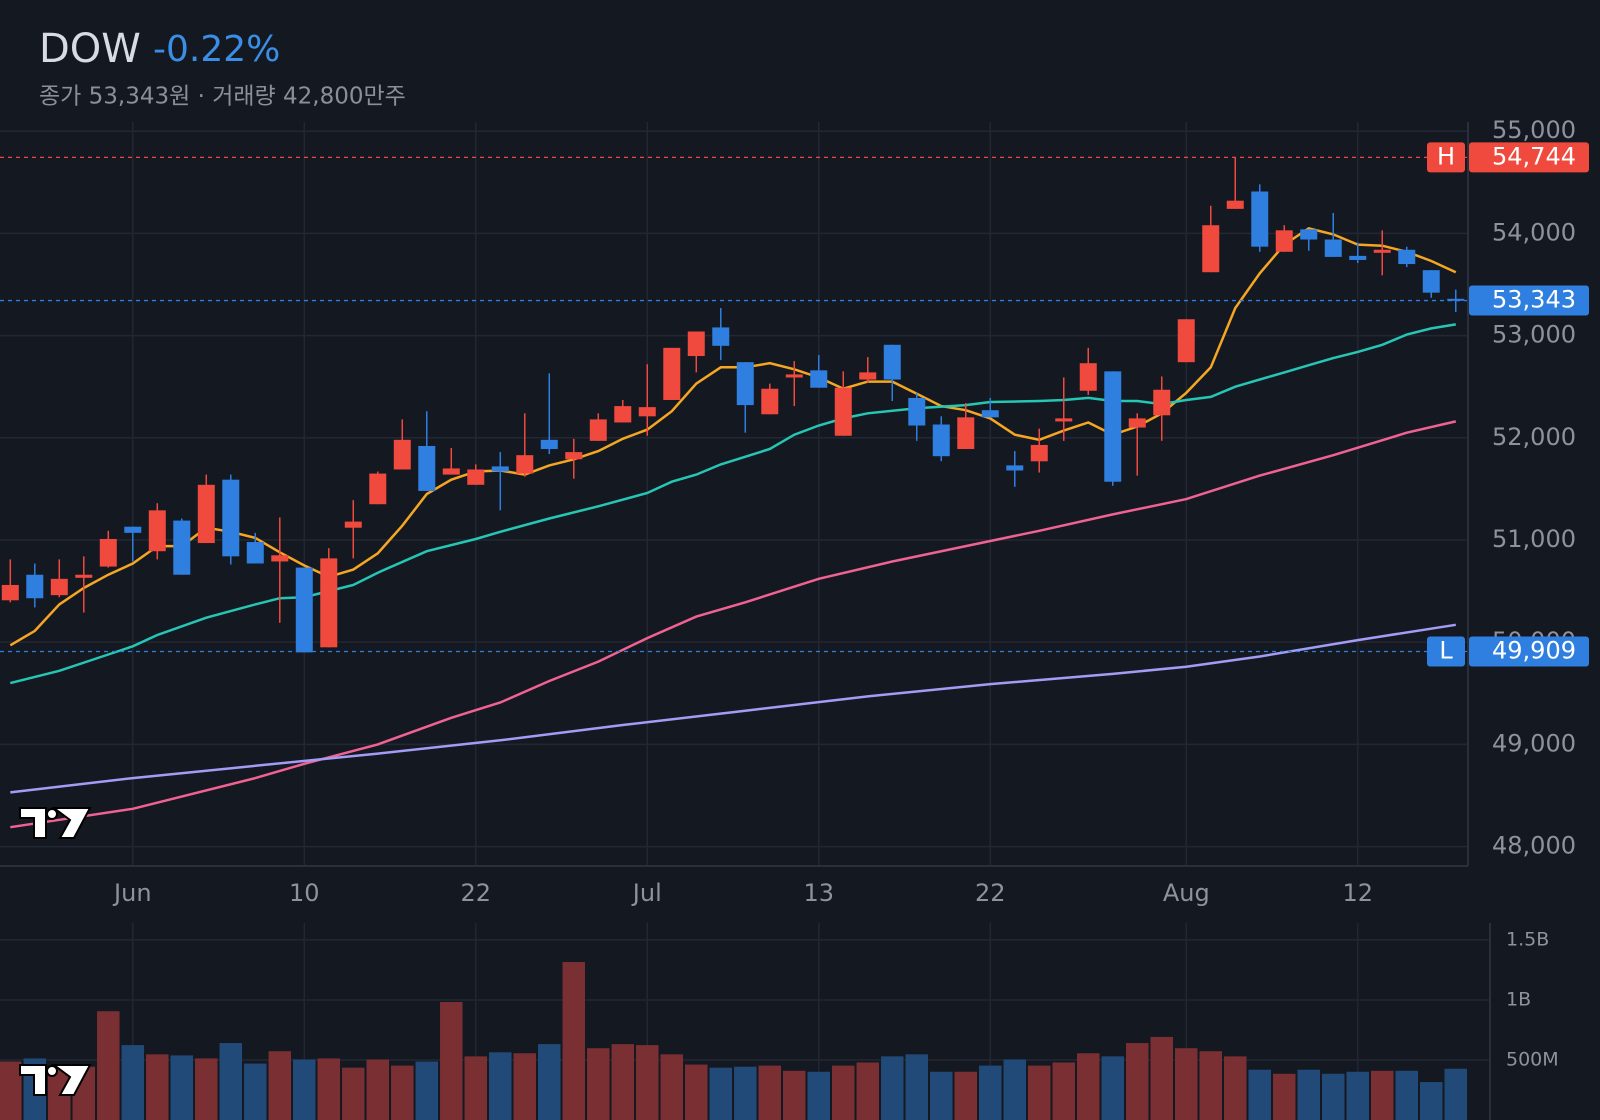 Image resolution: width=1600 pixels, height=1120 pixels. Describe the element at coordinates (1532, 1059) in the screenshot. I see `volume-tick-label: 500M` at that location.